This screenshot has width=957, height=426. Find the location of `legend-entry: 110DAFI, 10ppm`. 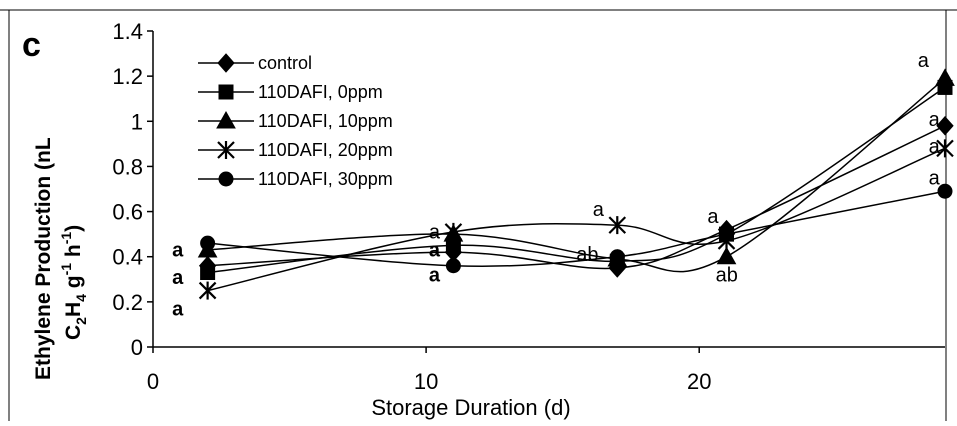

legend-entry: 110DAFI, 10ppm is located at coordinates (295, 120).